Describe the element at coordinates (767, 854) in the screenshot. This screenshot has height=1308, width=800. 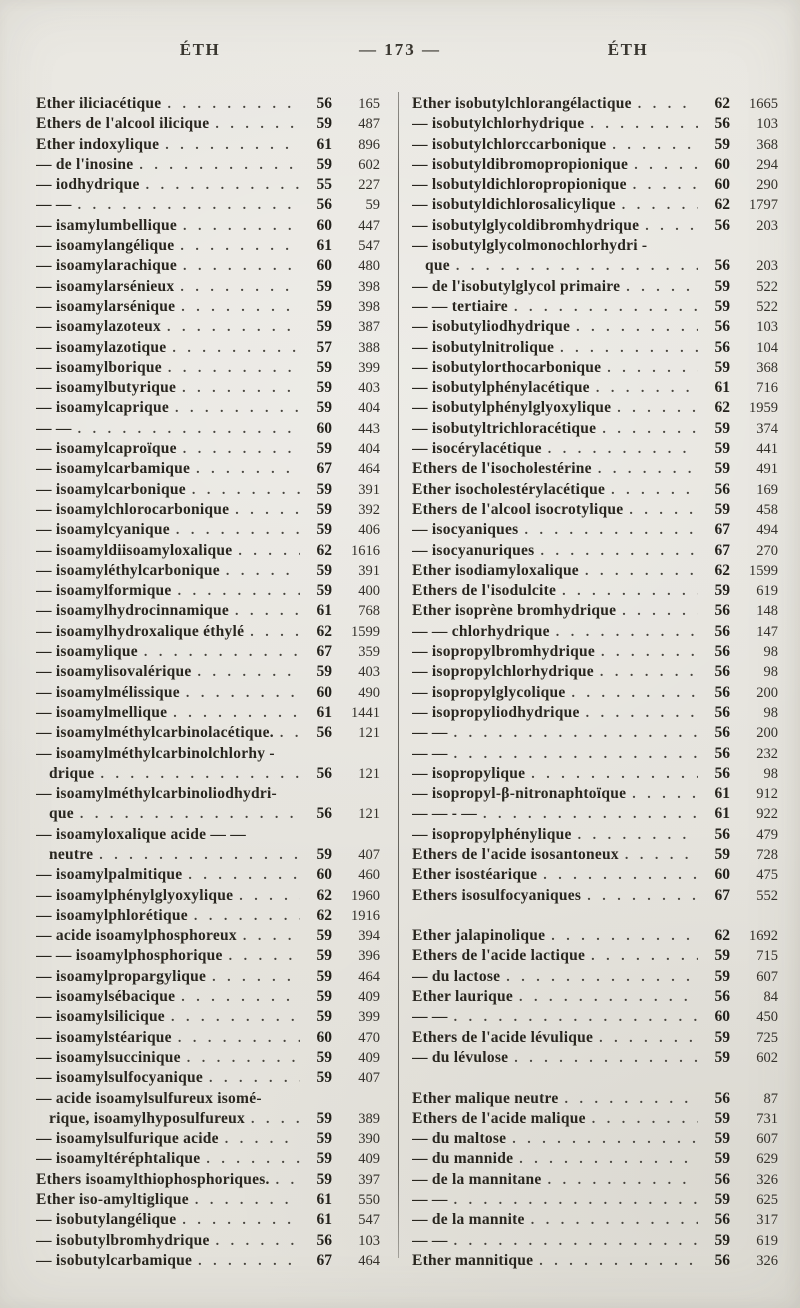
I see `entry-column-number: 728` at that location.